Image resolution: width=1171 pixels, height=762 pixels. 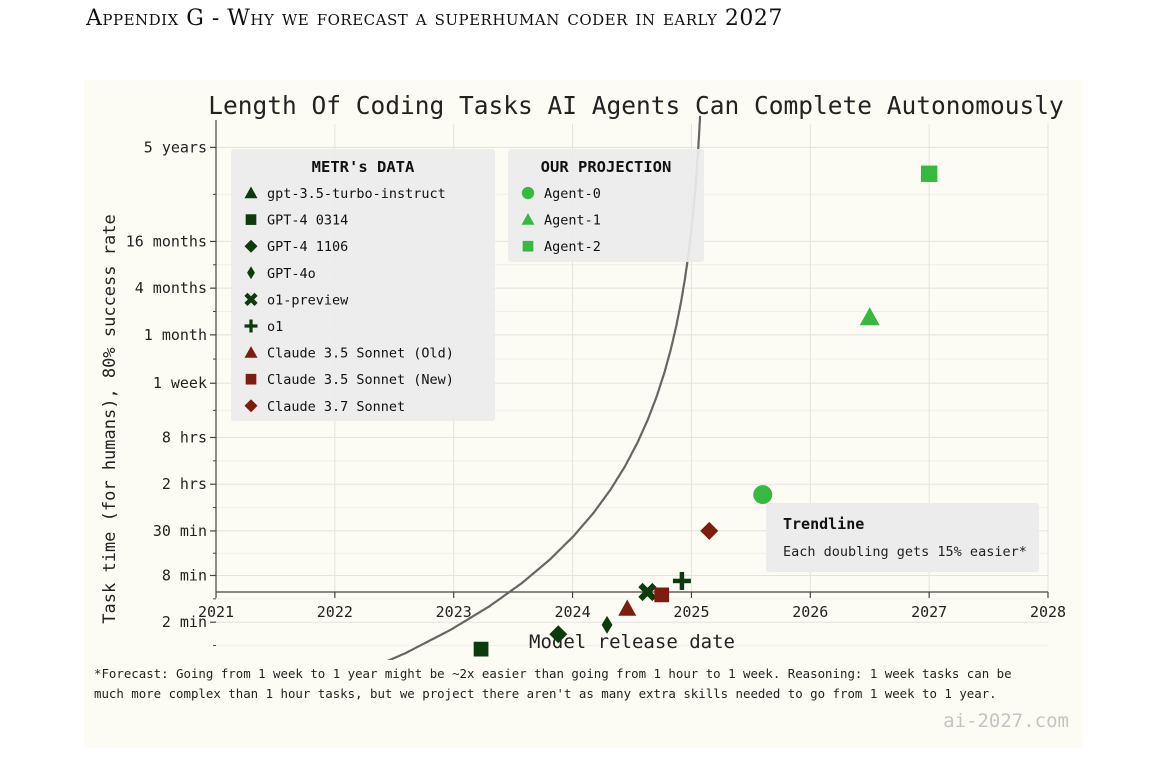 I want to click on y-tick-label: 1 month, so click(x=175, y=335).